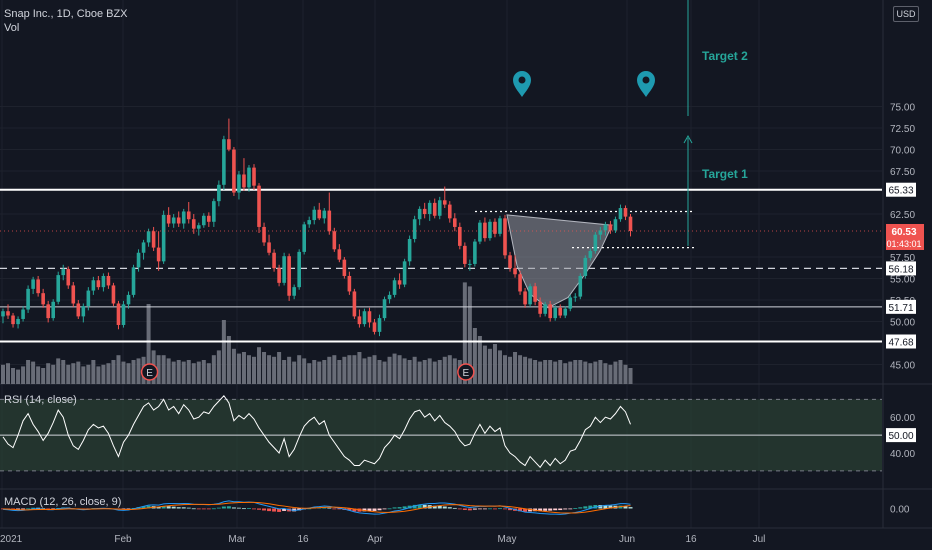 The width and height of the screenshot is (932, 550). What do you see at coordinates (303, 539) in the screenshot?
I see `time-tick-label: 16` at bounding box center [303, 539].